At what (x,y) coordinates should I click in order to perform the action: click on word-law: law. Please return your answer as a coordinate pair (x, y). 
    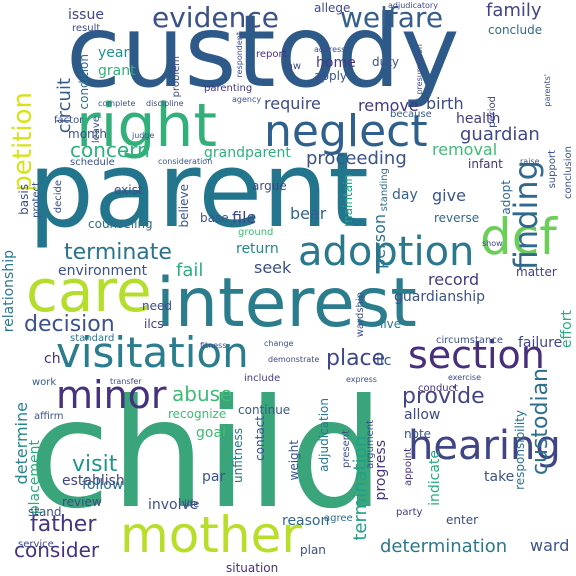
    Looking at the image, I should click on (293, 66).